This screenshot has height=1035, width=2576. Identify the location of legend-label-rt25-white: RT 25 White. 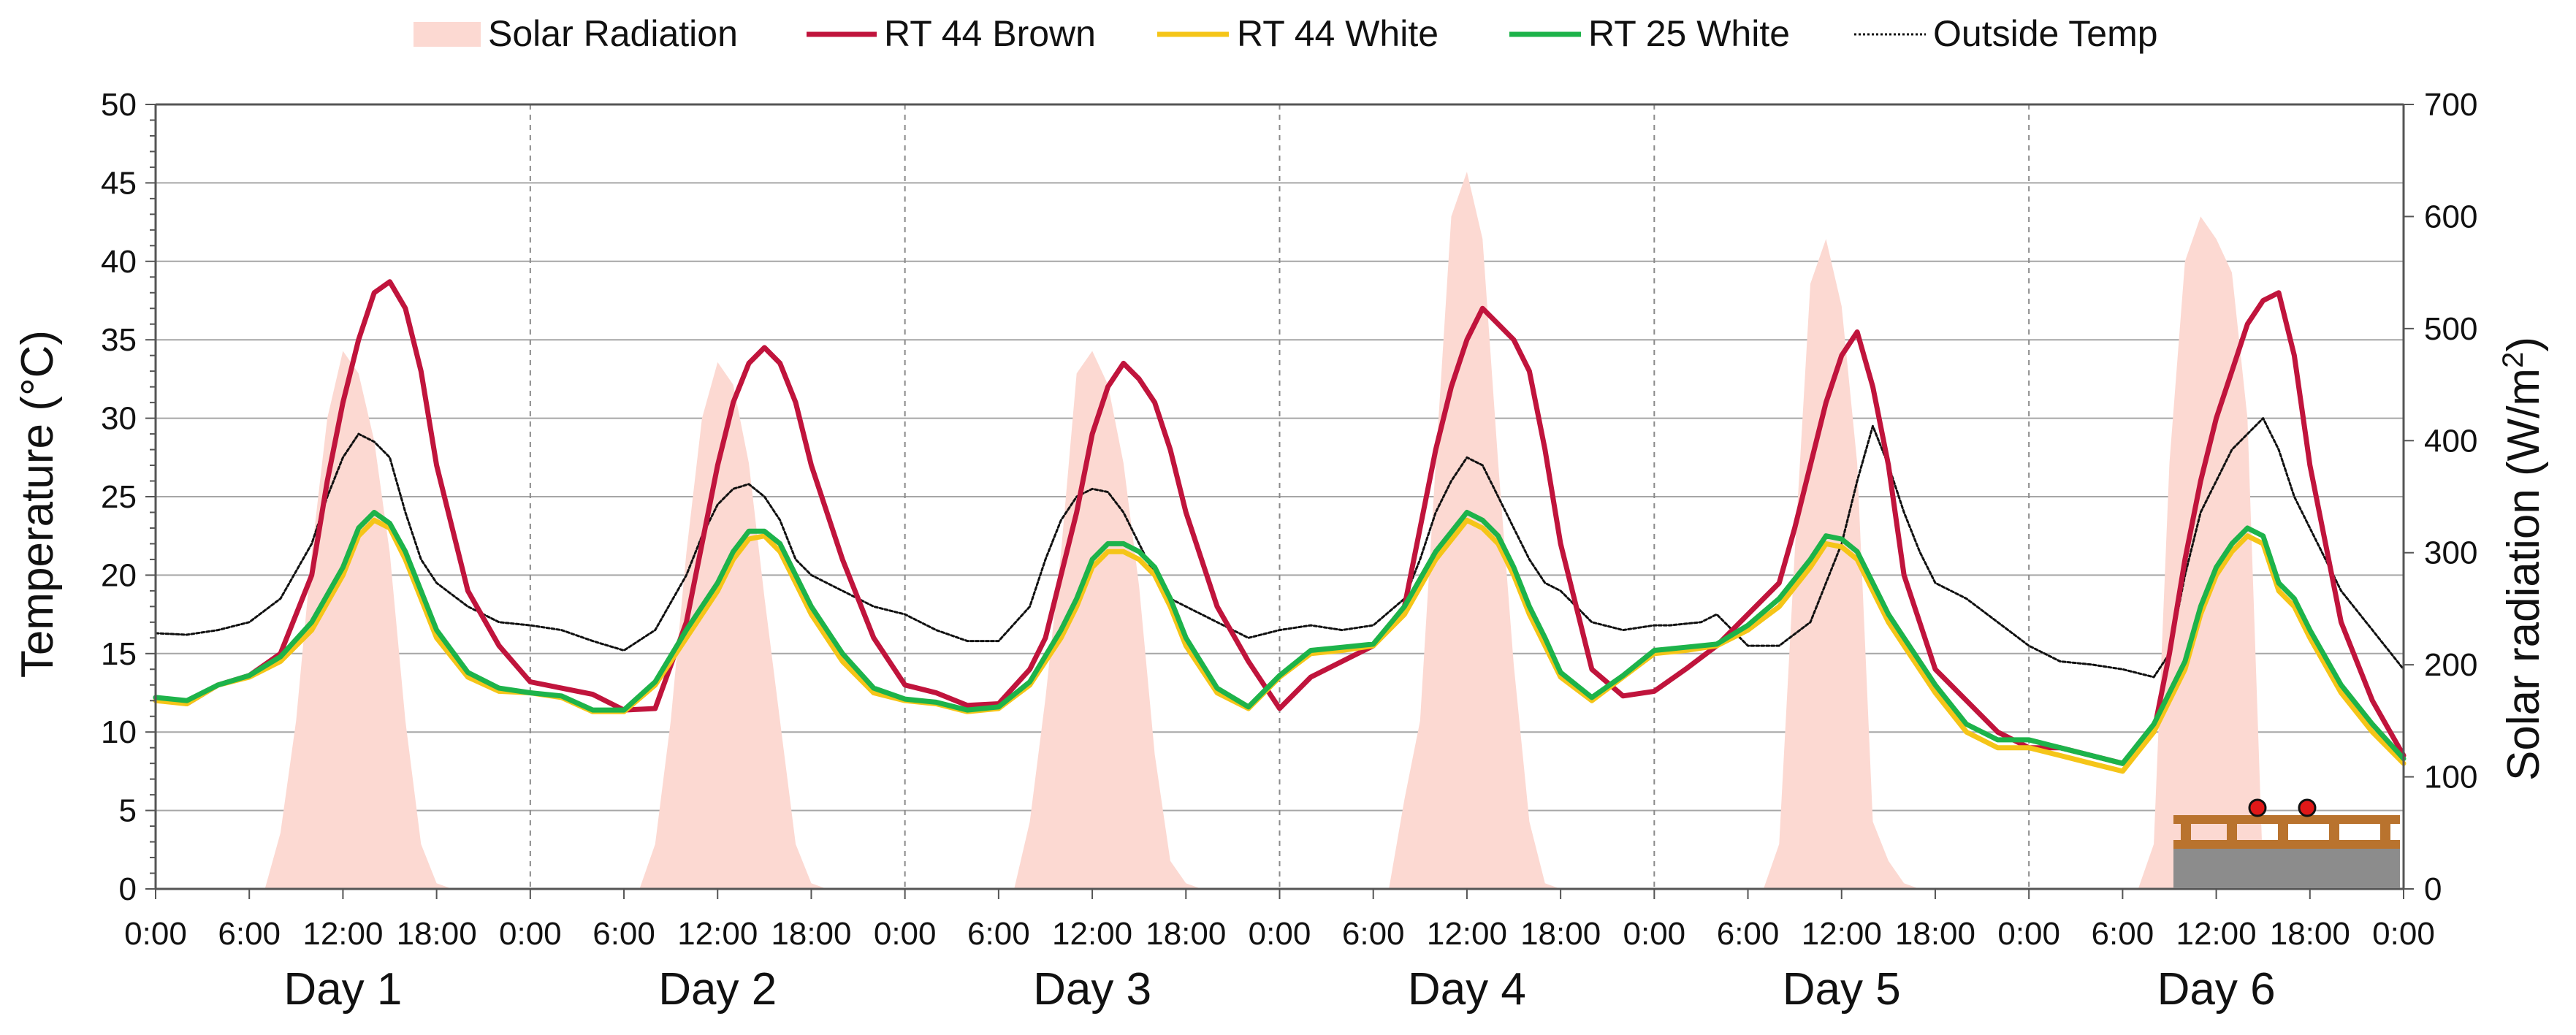
(1689, 33).